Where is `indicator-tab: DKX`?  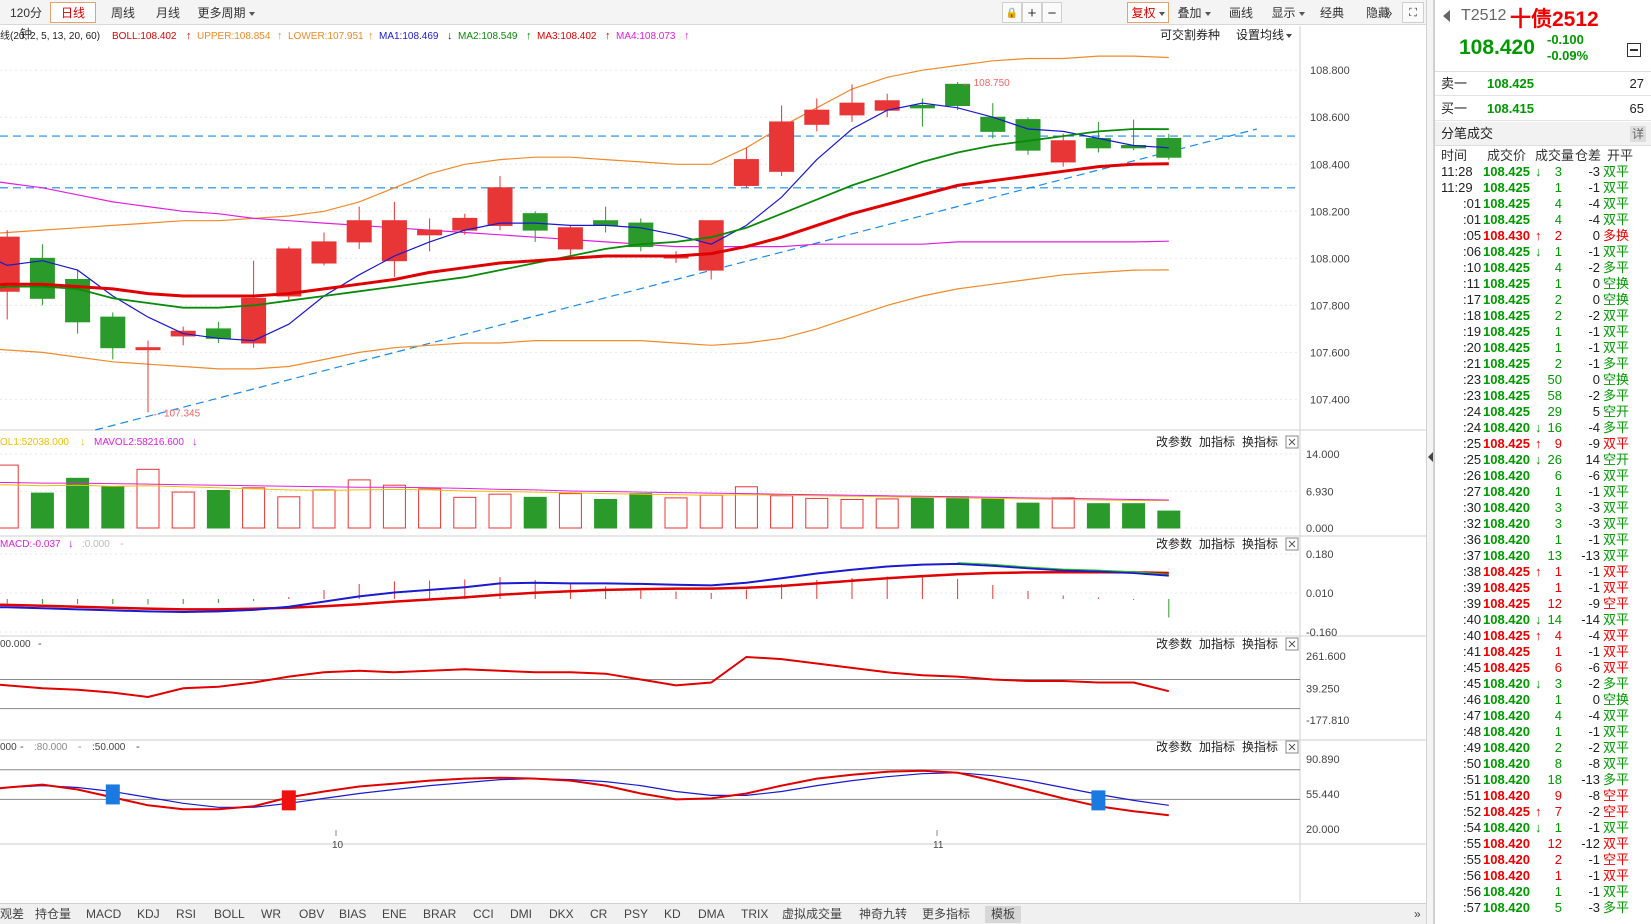 indicator-tab: DKX is located at coordinates (561, 914).